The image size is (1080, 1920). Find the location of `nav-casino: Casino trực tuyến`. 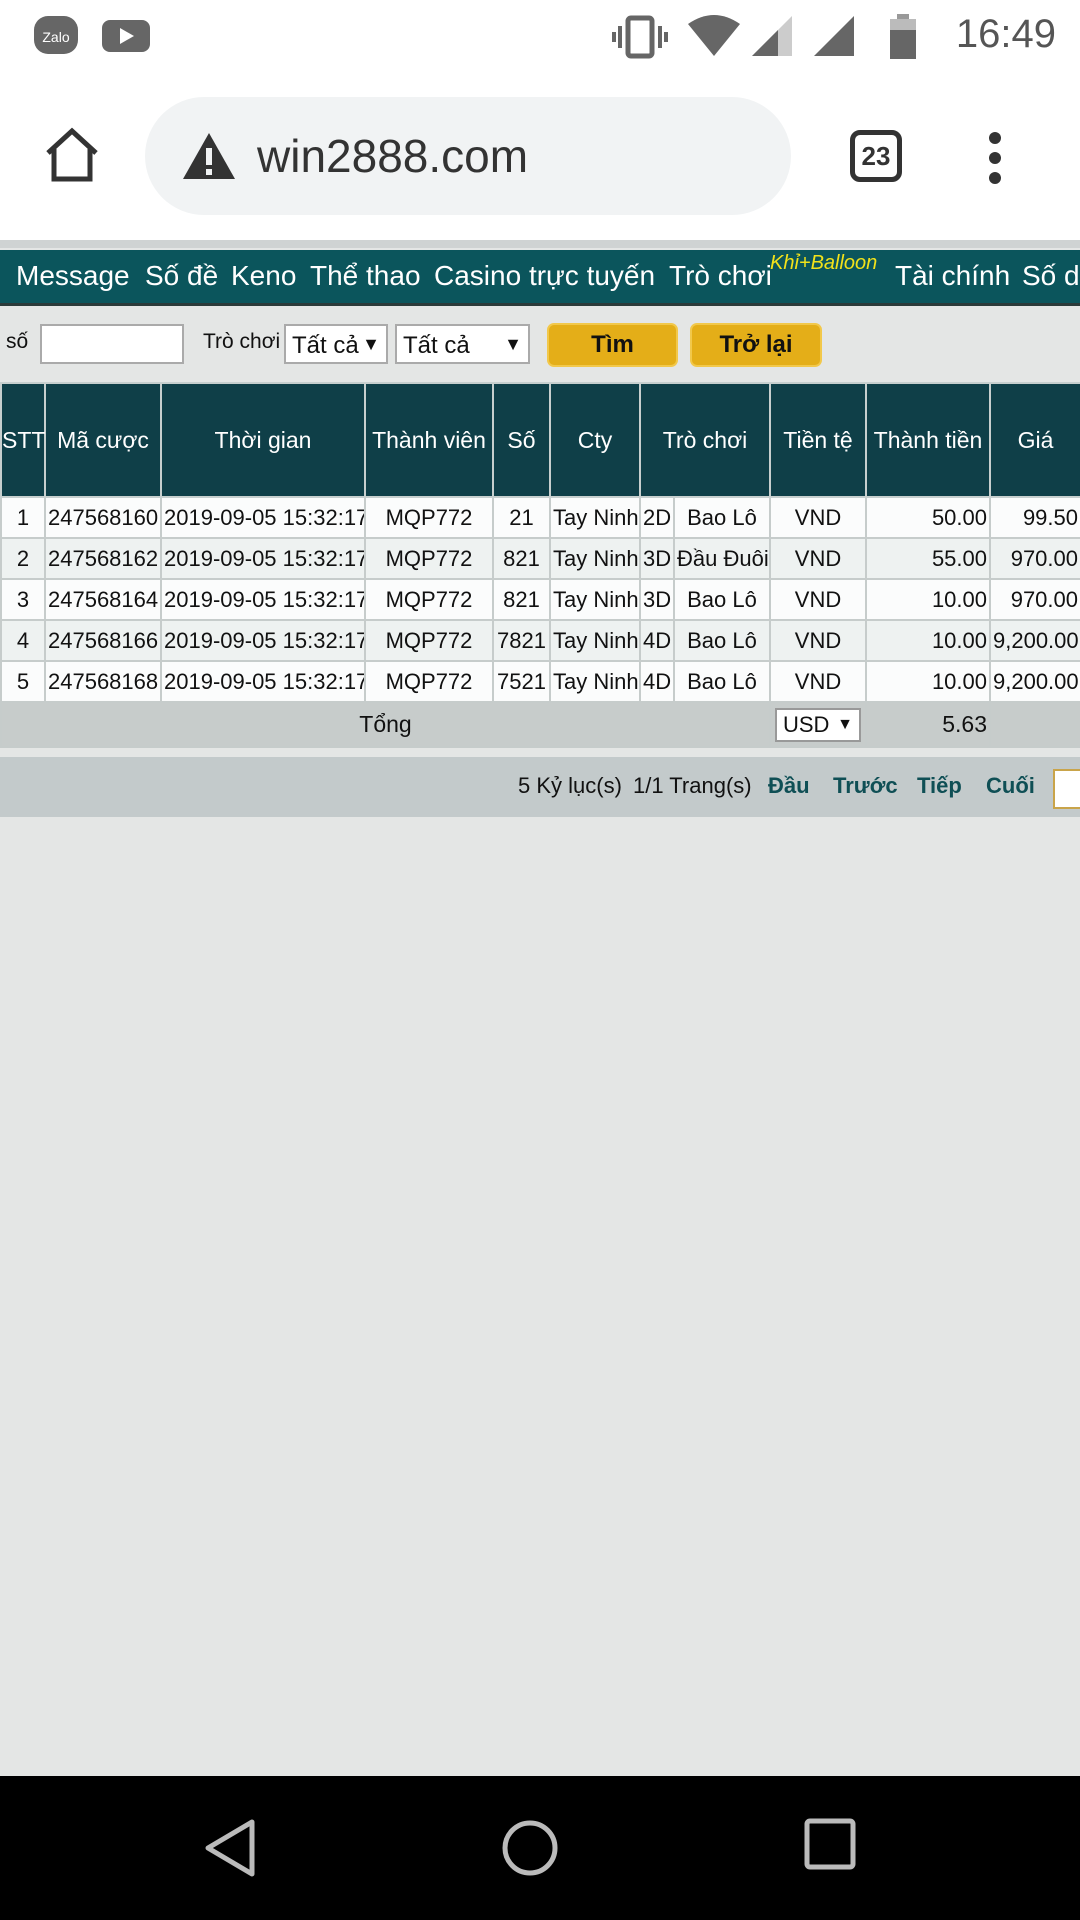

nav-casino: Casino trực tuyến is located at coordinates (545, 275).